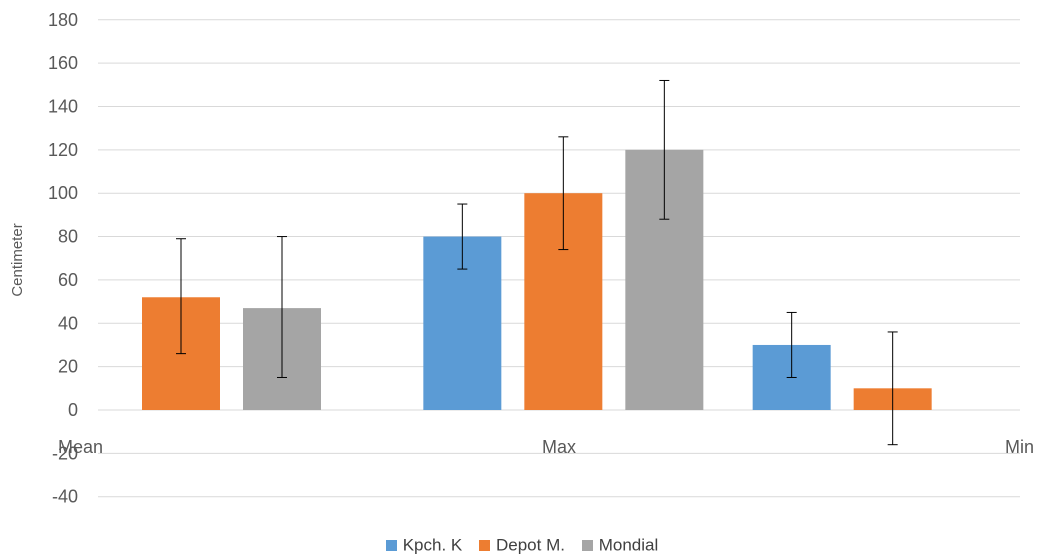 This screenshot has width=1044, height=559. I want to click on legend: Kpch. K Depot M. Mondial, so click(522, 545).